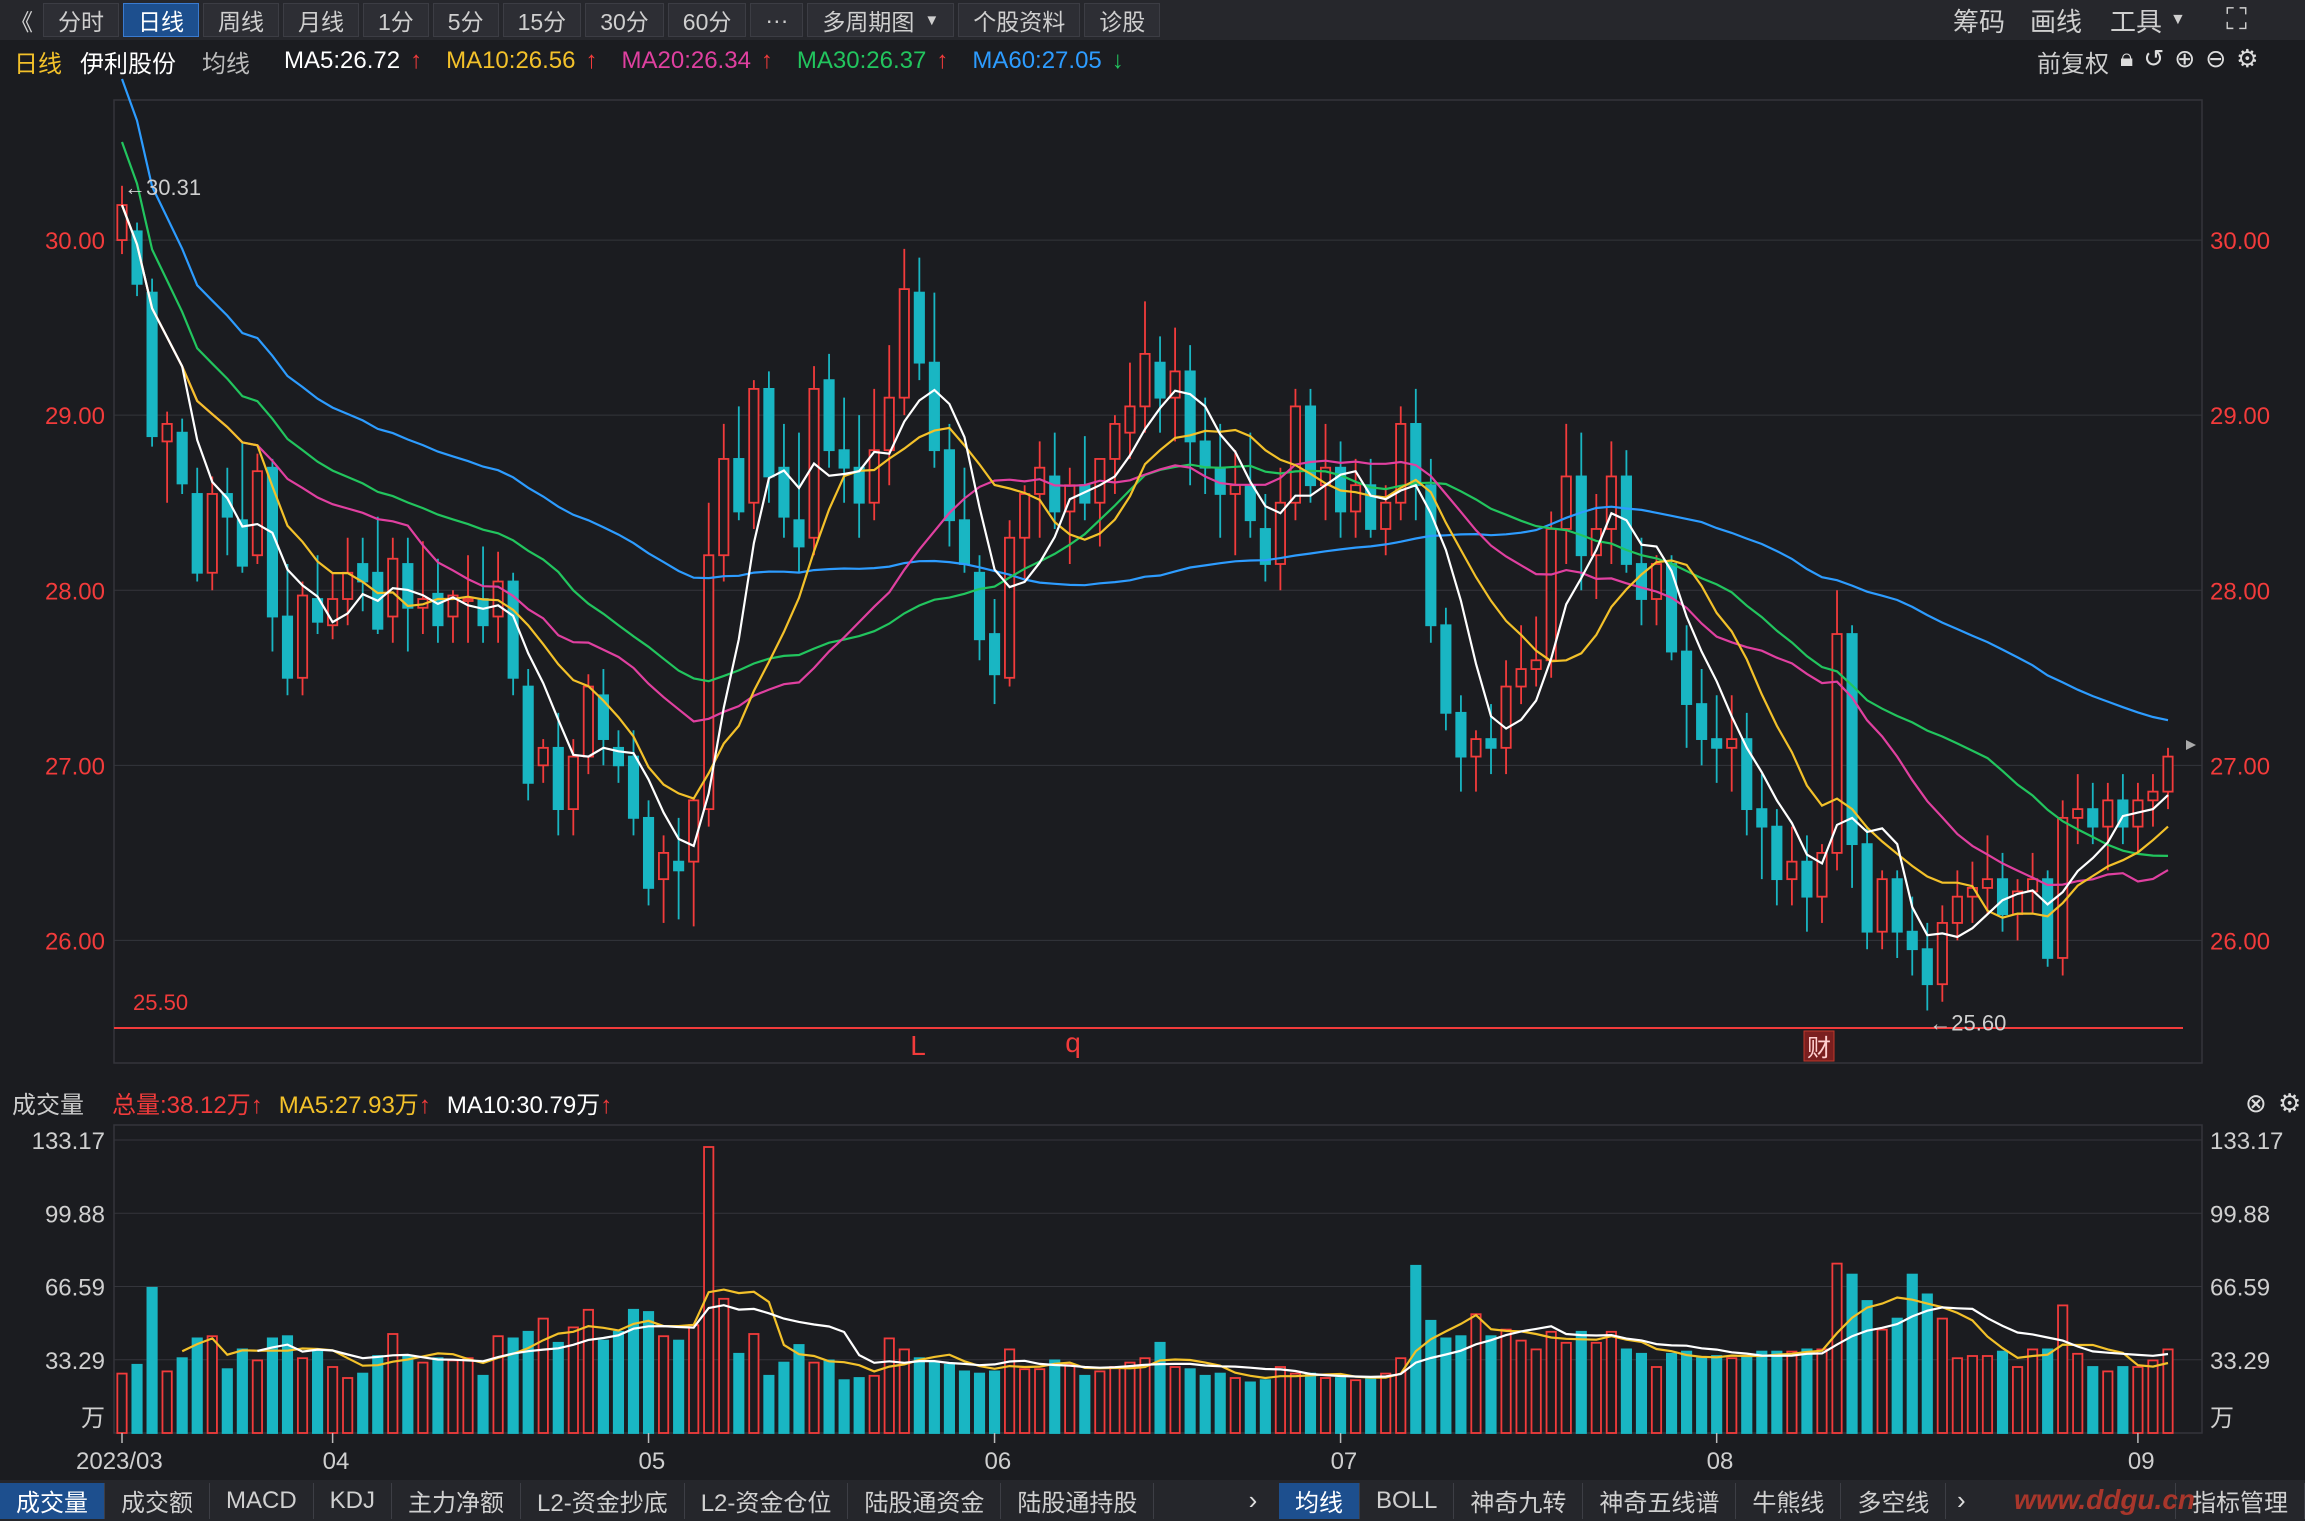 This screenshot has width=2305, height=1521. I want to click on period-tab: 60分, so click(707, 20).